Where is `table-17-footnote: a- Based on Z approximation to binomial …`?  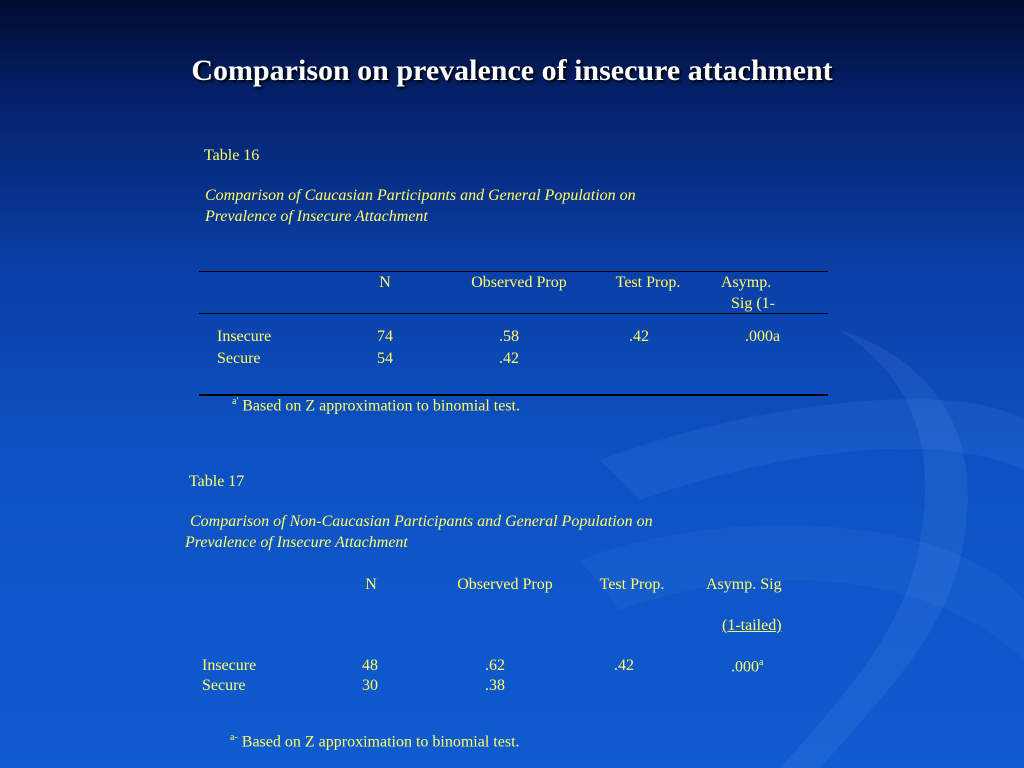
table-17-footnote: a- Based on Z approximation to binomial … is located at coordinates (375, 741).